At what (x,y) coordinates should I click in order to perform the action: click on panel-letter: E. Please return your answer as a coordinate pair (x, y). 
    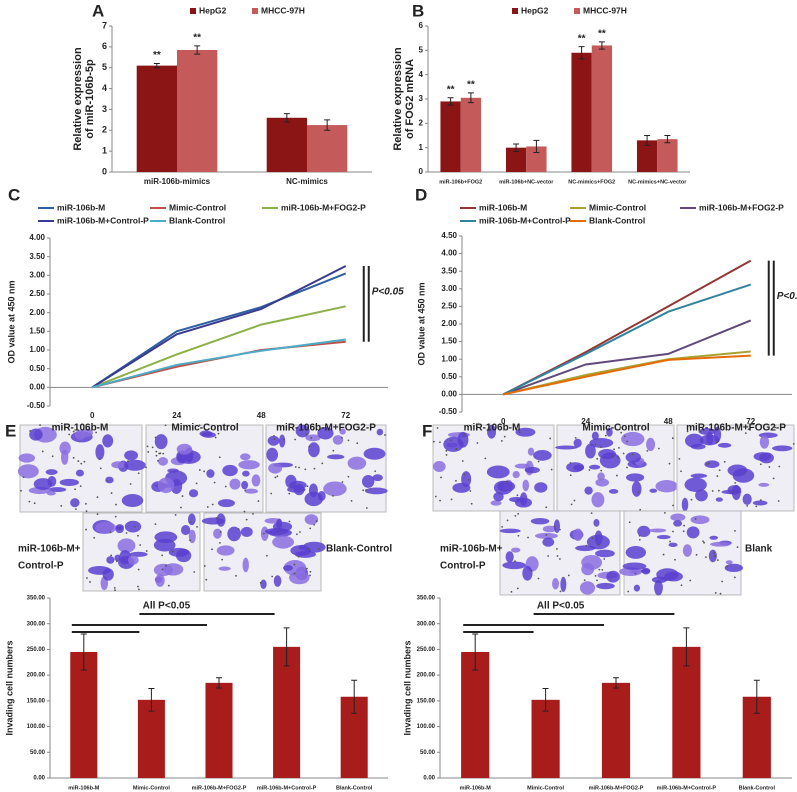
    Looking at the image, I should click on (10, 430).